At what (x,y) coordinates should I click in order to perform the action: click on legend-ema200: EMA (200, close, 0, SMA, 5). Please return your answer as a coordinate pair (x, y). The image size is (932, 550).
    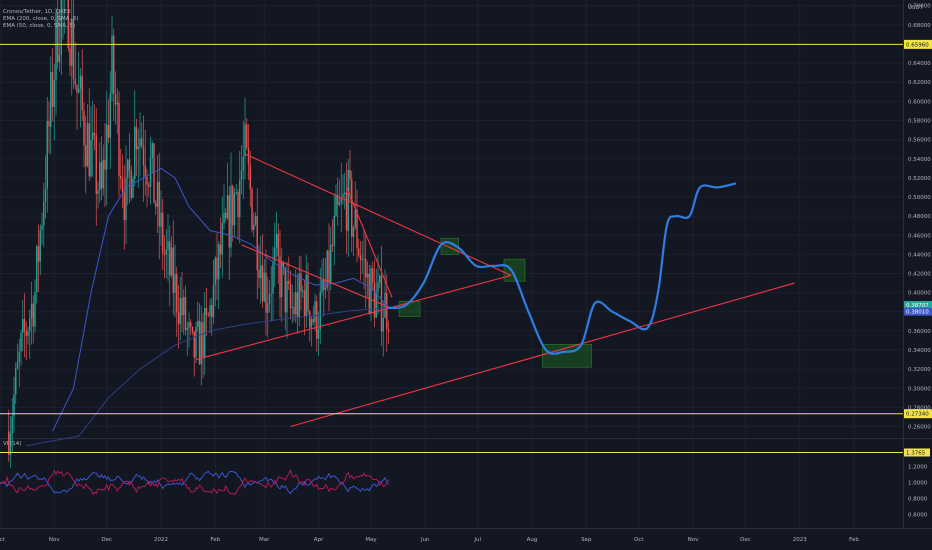
    Looking at the image, I should click on (41, 19).